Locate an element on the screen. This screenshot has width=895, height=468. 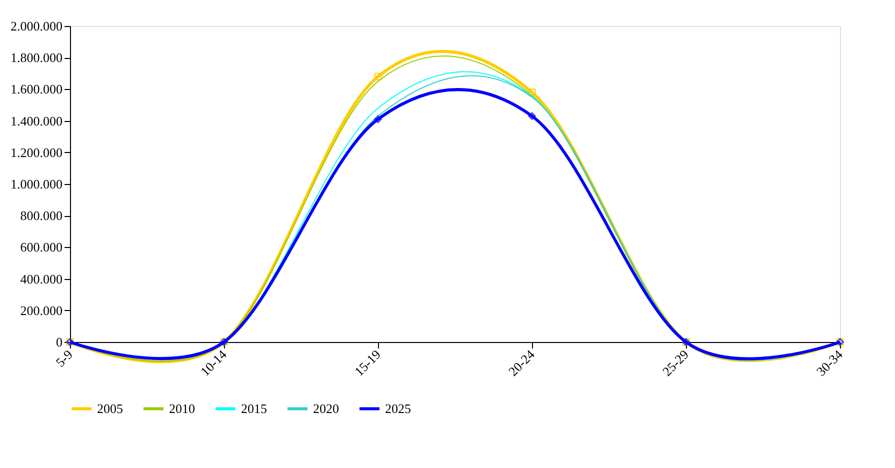
legend-label: 2005 is located at coordinates (110, 408).